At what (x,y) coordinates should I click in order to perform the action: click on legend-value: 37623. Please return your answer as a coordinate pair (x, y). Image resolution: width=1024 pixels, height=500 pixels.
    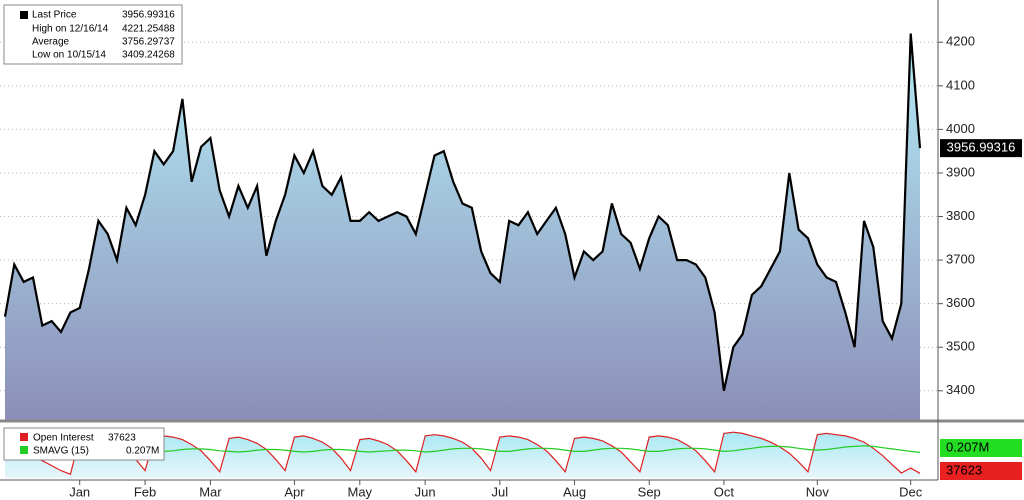
    Looking at the image, I should click on (122, 438).